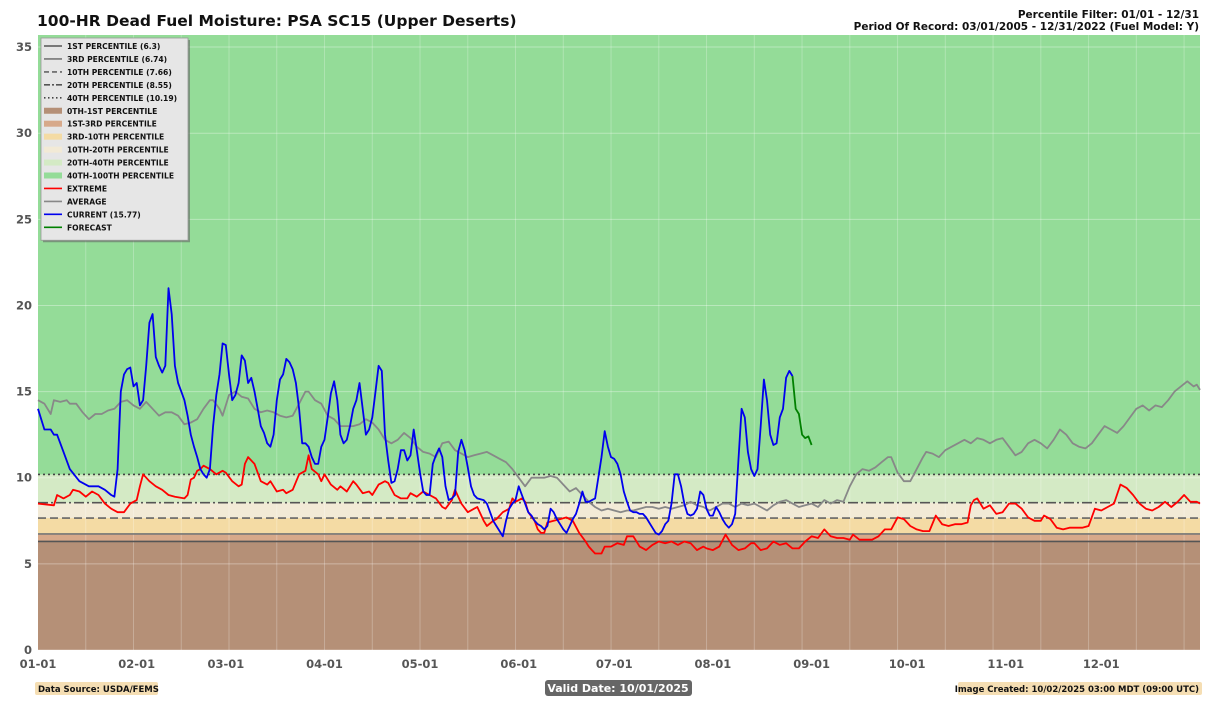 Image resolution: width=1209 pixels, height=703 pixels. Describe the element at coordinates (112, 124) in the screenshot. I see `legend-label-6: 1ST-3RD PERCENTILE` at that location.